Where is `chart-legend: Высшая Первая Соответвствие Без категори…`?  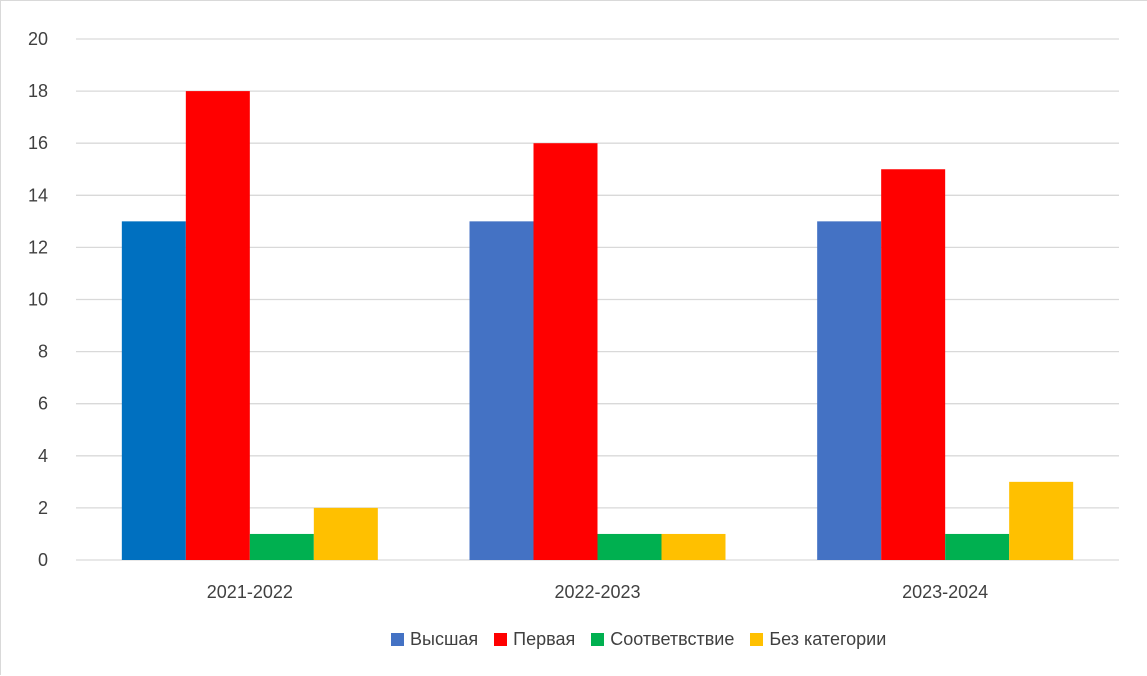
chart-legend: Высшая Первая Соответвствие Без категори… is located at coordinates (638, 639).